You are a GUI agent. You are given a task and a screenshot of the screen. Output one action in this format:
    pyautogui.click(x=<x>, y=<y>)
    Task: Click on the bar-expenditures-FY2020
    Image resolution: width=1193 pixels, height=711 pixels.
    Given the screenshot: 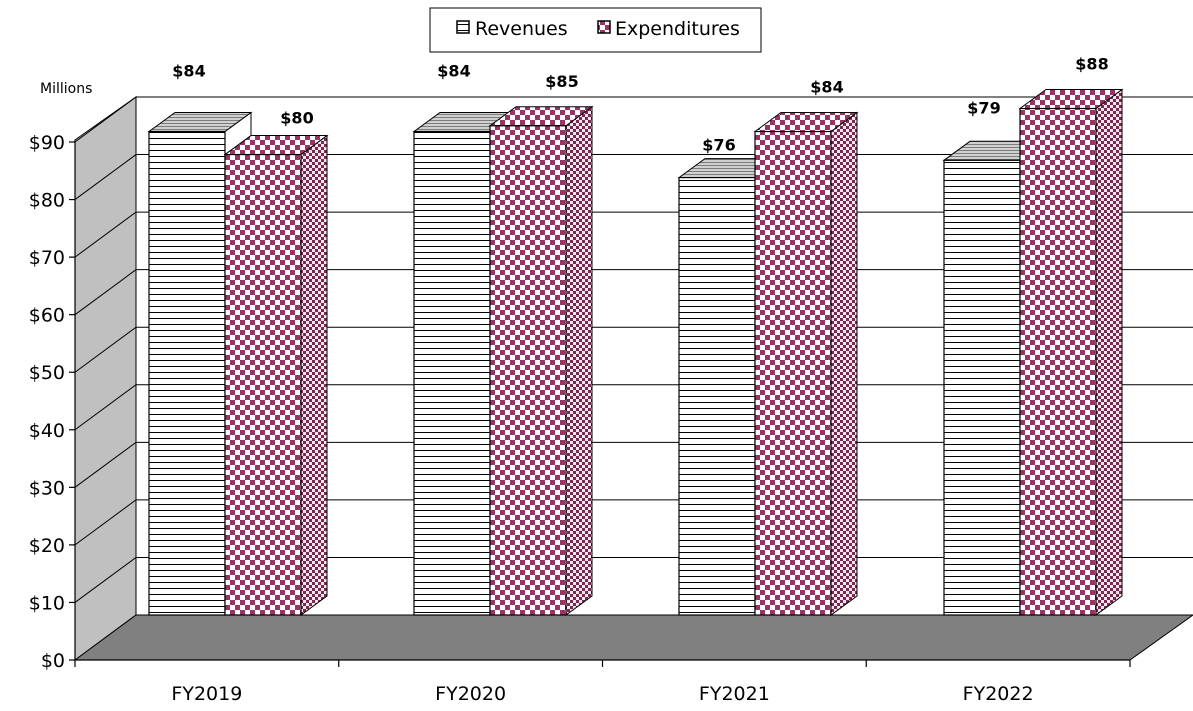 What is the action you would take?
    pyautogui.click(x=541, y=360)
    